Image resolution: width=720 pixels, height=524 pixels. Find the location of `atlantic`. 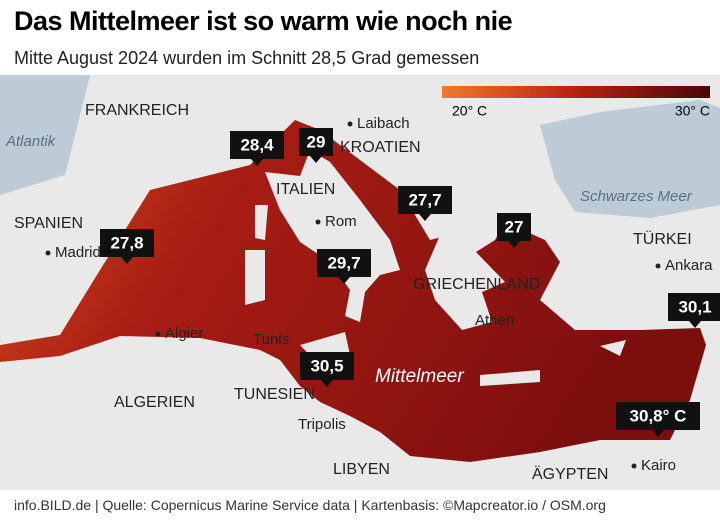

atlantic is located at coordinates (45, 135).